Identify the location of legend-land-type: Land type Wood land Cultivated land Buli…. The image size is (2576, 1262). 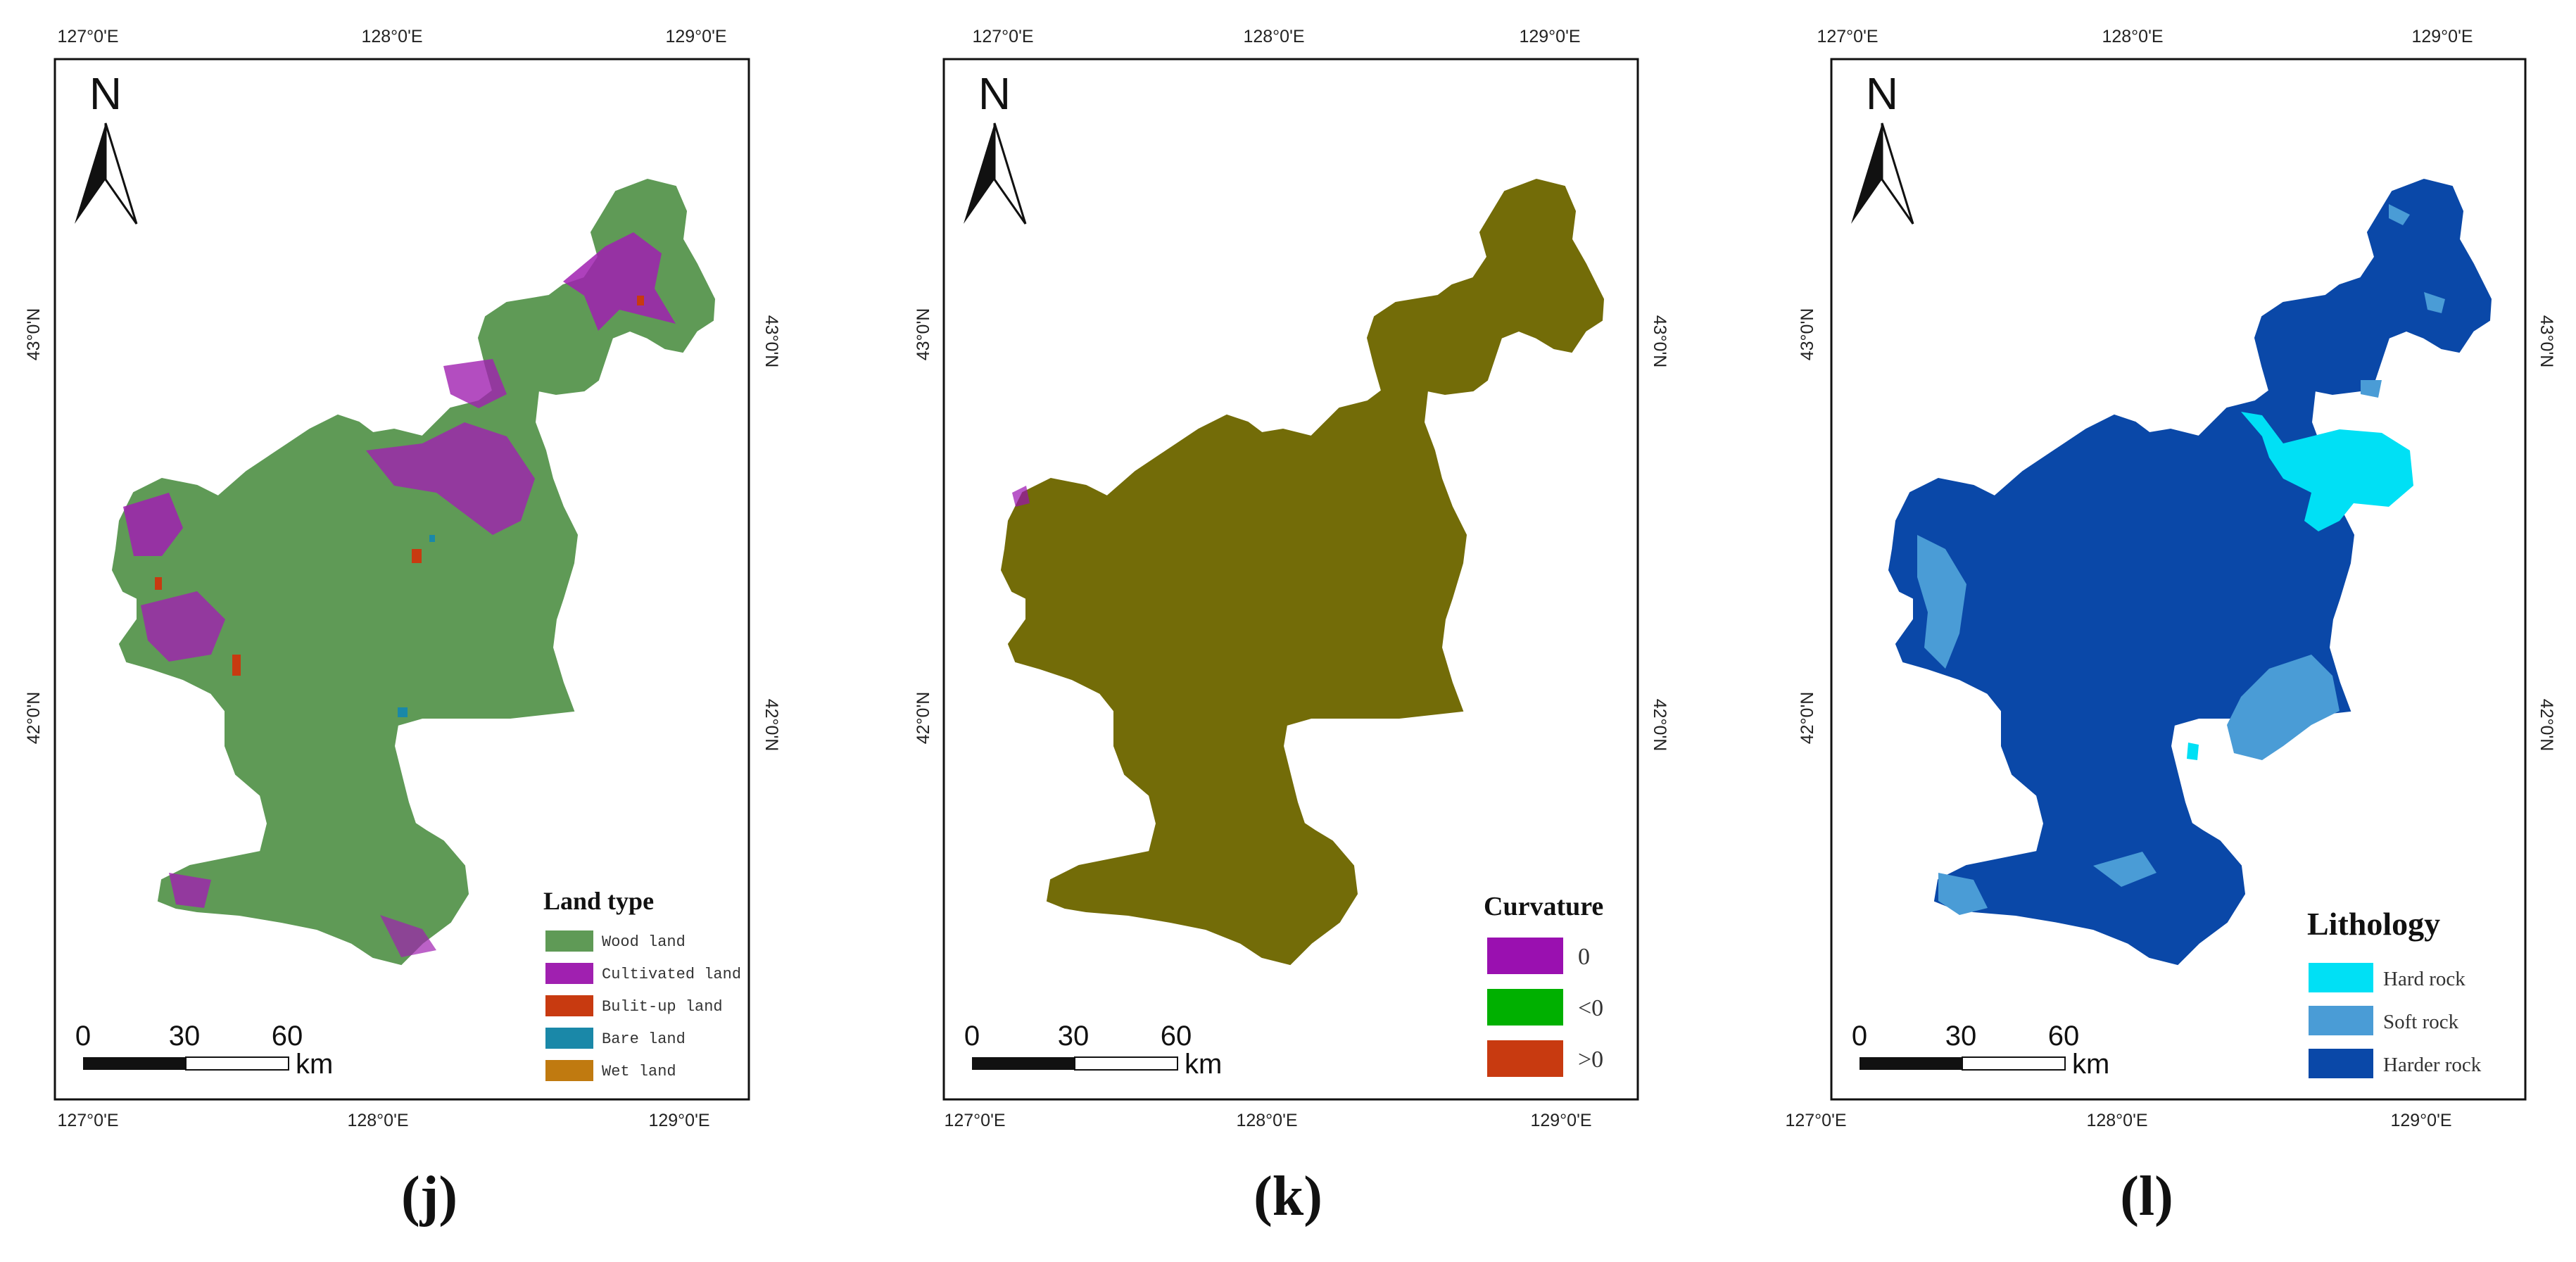
(642, 984).